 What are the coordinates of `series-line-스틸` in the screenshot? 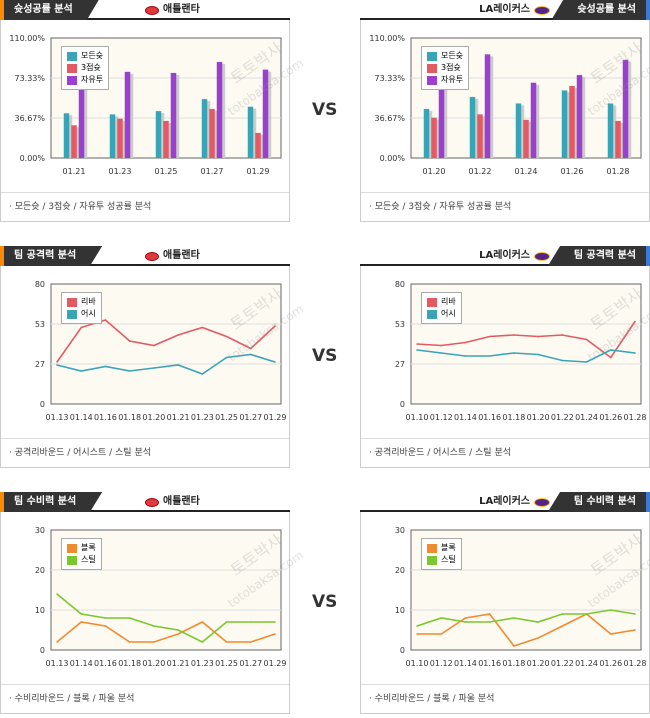 It's located at (165, 618).